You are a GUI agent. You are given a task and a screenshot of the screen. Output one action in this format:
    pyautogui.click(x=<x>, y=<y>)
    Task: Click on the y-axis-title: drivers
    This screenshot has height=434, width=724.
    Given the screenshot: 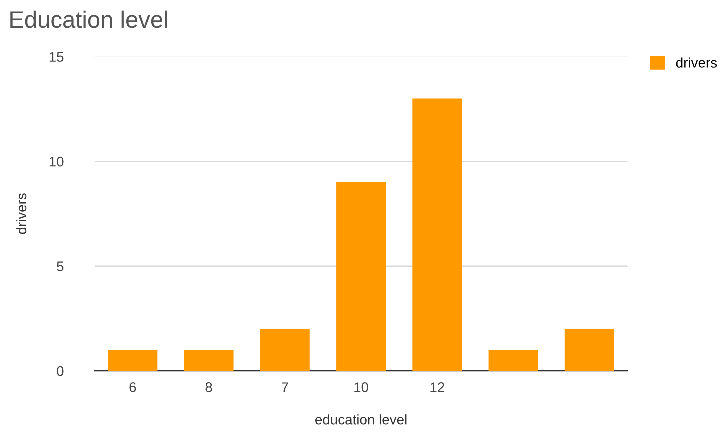 What is the action you would take?
    pyautogui.click(x=21, y=214)
    